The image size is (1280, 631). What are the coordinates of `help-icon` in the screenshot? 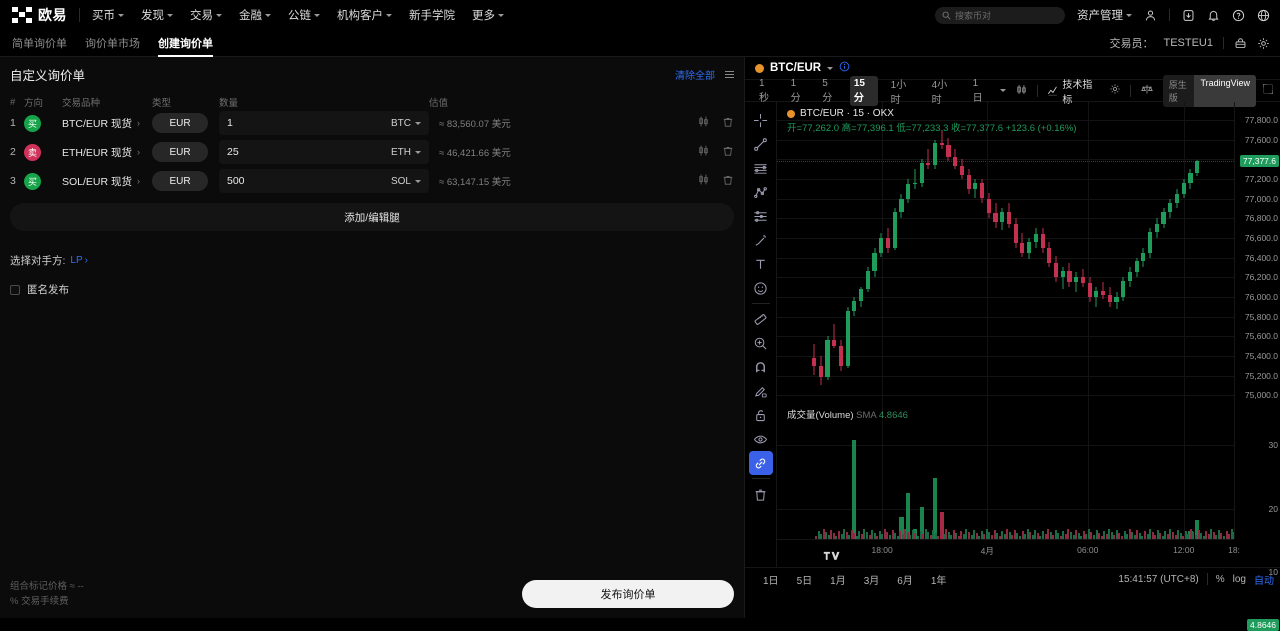 It's located at (1238, 15).